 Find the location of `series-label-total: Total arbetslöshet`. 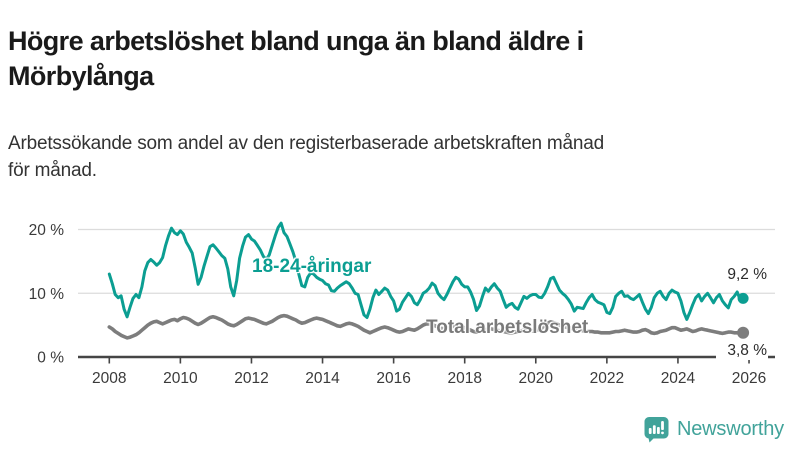

series-label-total: Total arbetslöshet is located at coordinates (507, 327).